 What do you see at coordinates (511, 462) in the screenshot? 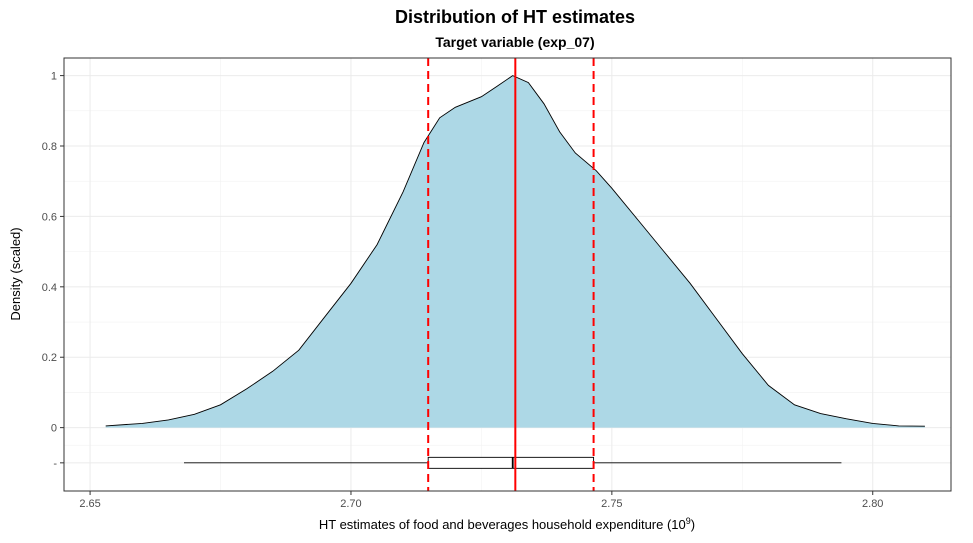
I see `boxplot-box` at bounding box center [511, 462].